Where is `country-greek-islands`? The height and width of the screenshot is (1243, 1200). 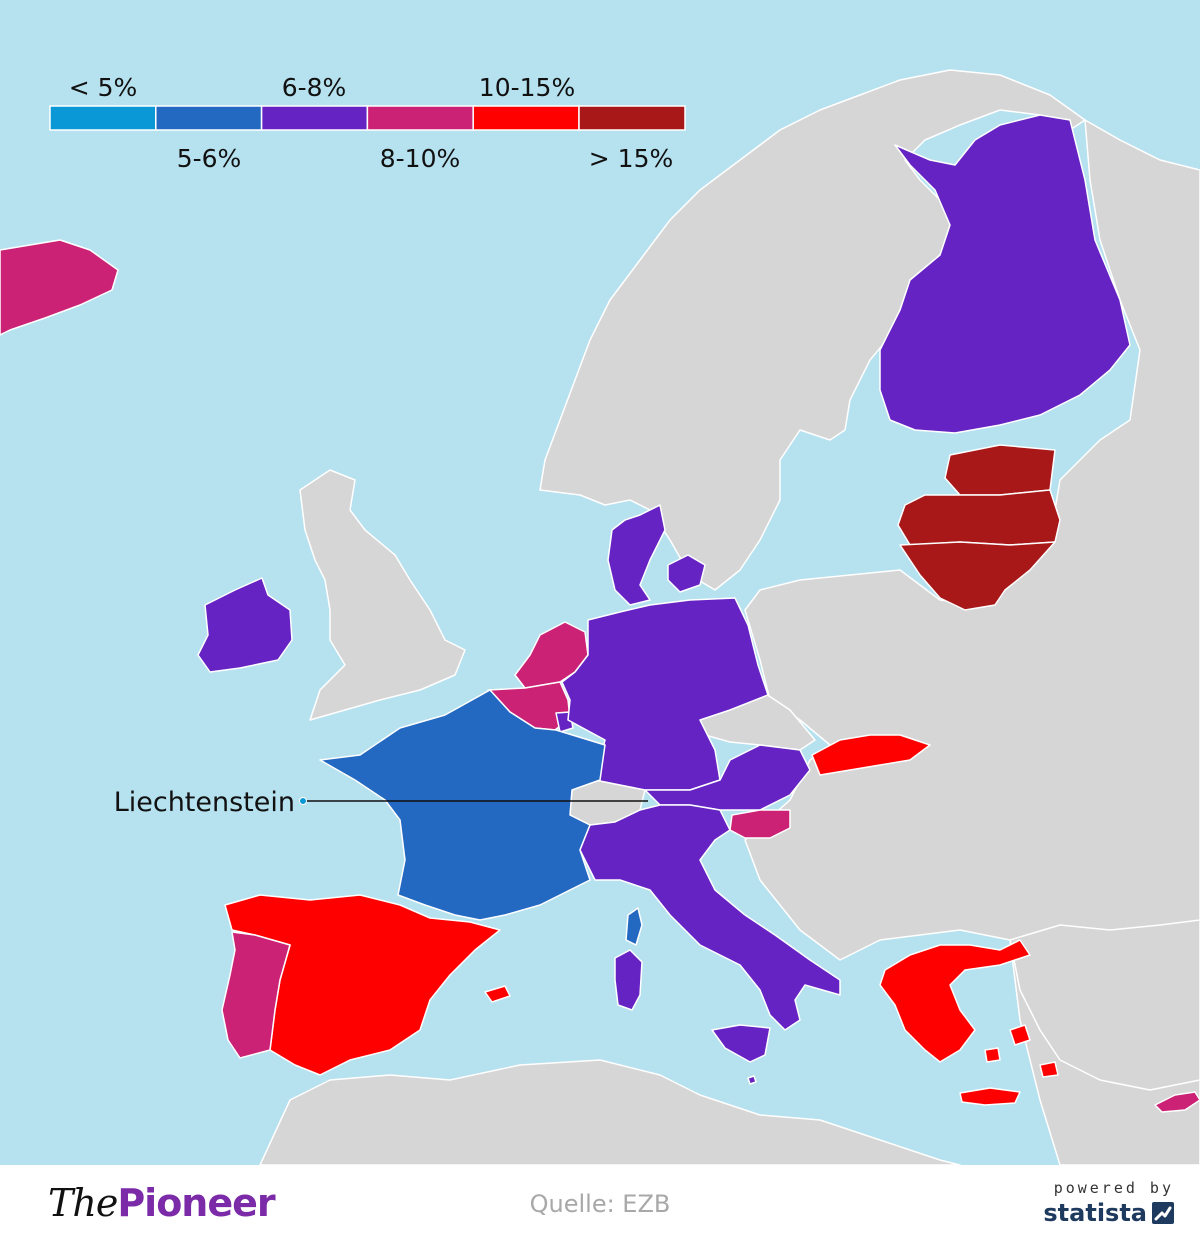 country-greek-islands is located at coordinates (1021, 1051).